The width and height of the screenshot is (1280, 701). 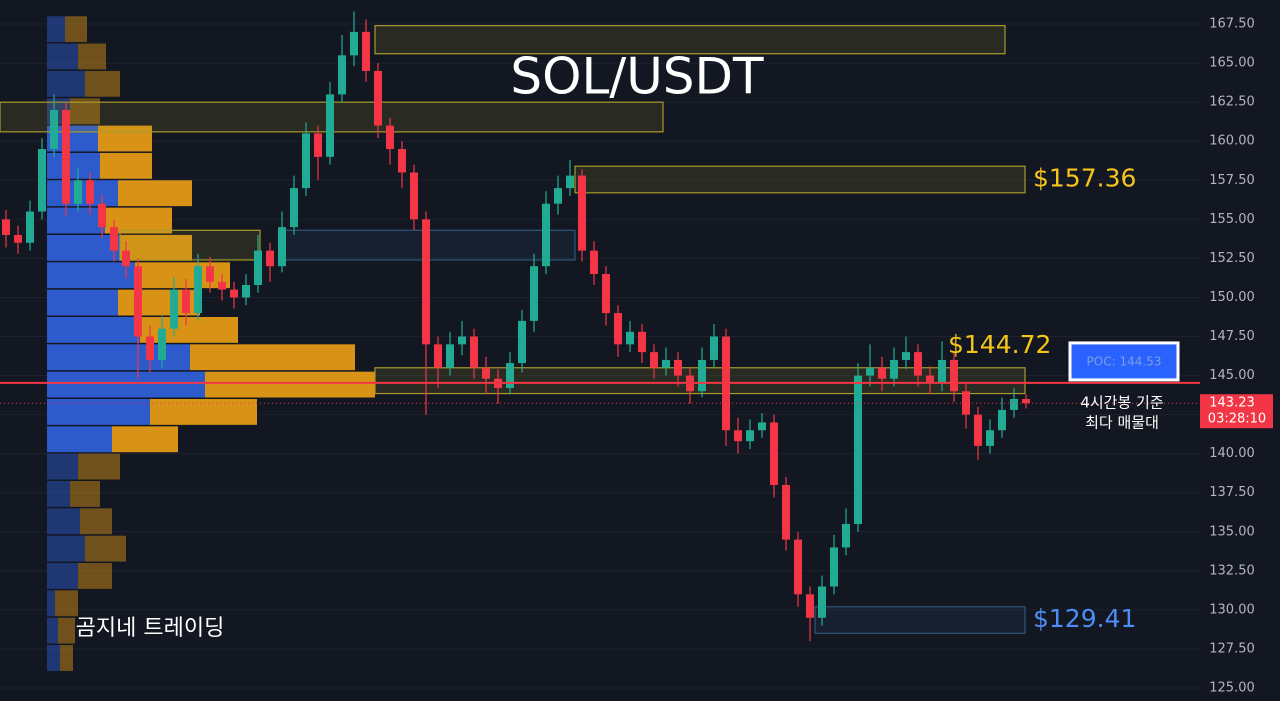 I want to click on y-tick-label: 137.50, so click(x=1232, y=492).